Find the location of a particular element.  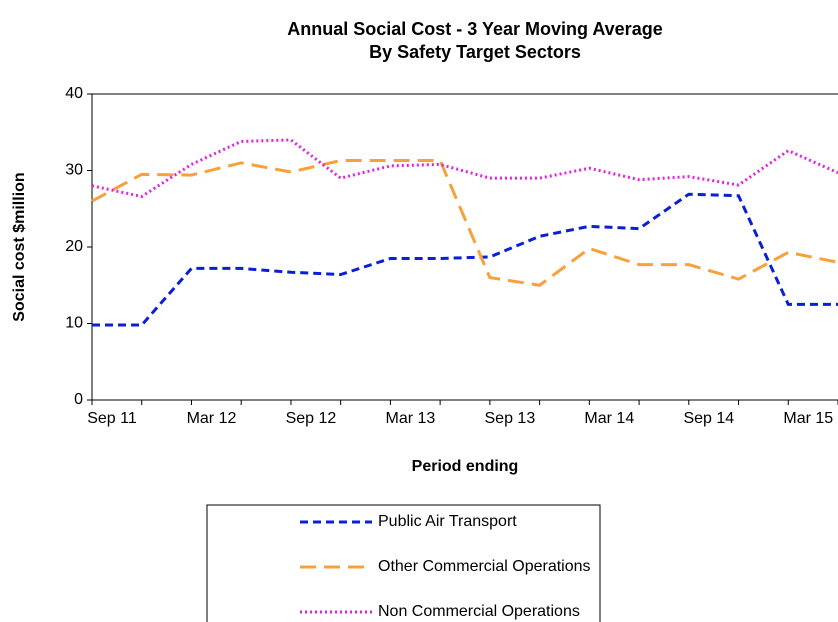

x-tick-label: Sep 14 is located at coordinates (708, 418).